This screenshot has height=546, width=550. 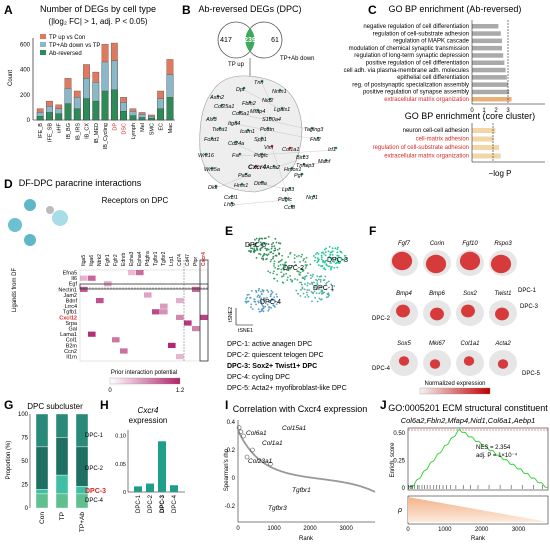 I want to click on e-desc-3: DPC-3: Sox2+ Twist1+ DPC, so click(x=272, y=366).